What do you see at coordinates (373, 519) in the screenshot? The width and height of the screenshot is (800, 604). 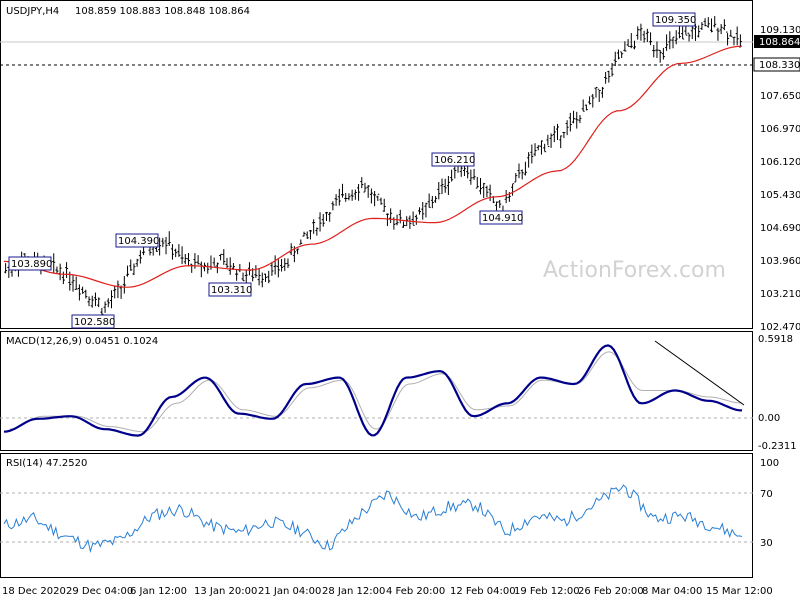 I see `rsi-line` at bounding box center [373, 519].